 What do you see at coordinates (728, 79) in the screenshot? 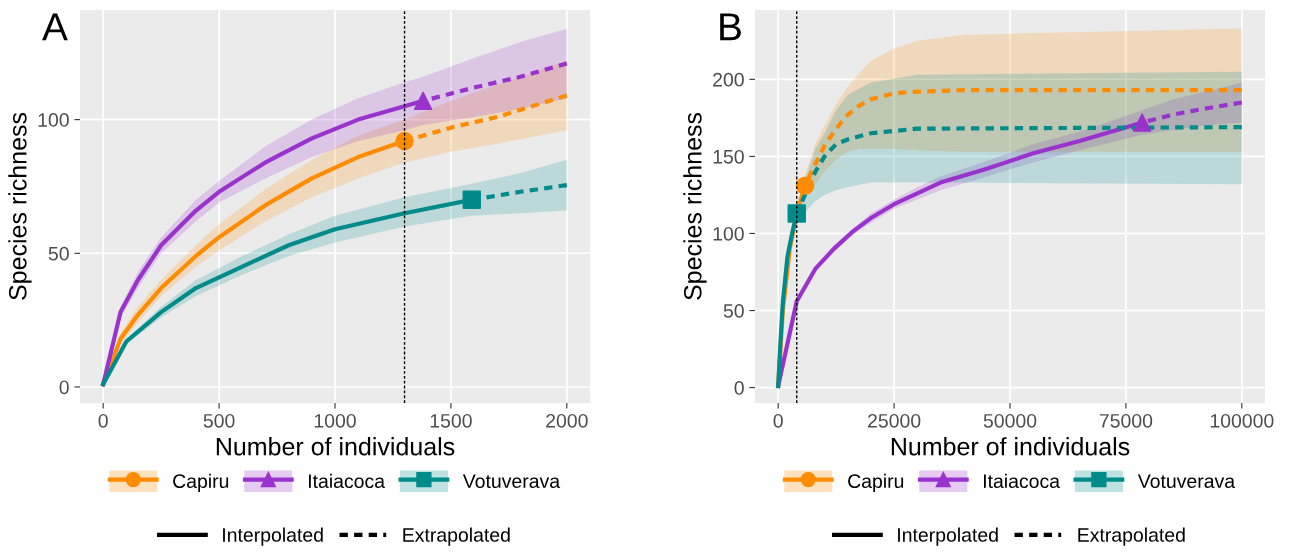
I see `y-tick-label: 200` at bounding box center [728, 79].